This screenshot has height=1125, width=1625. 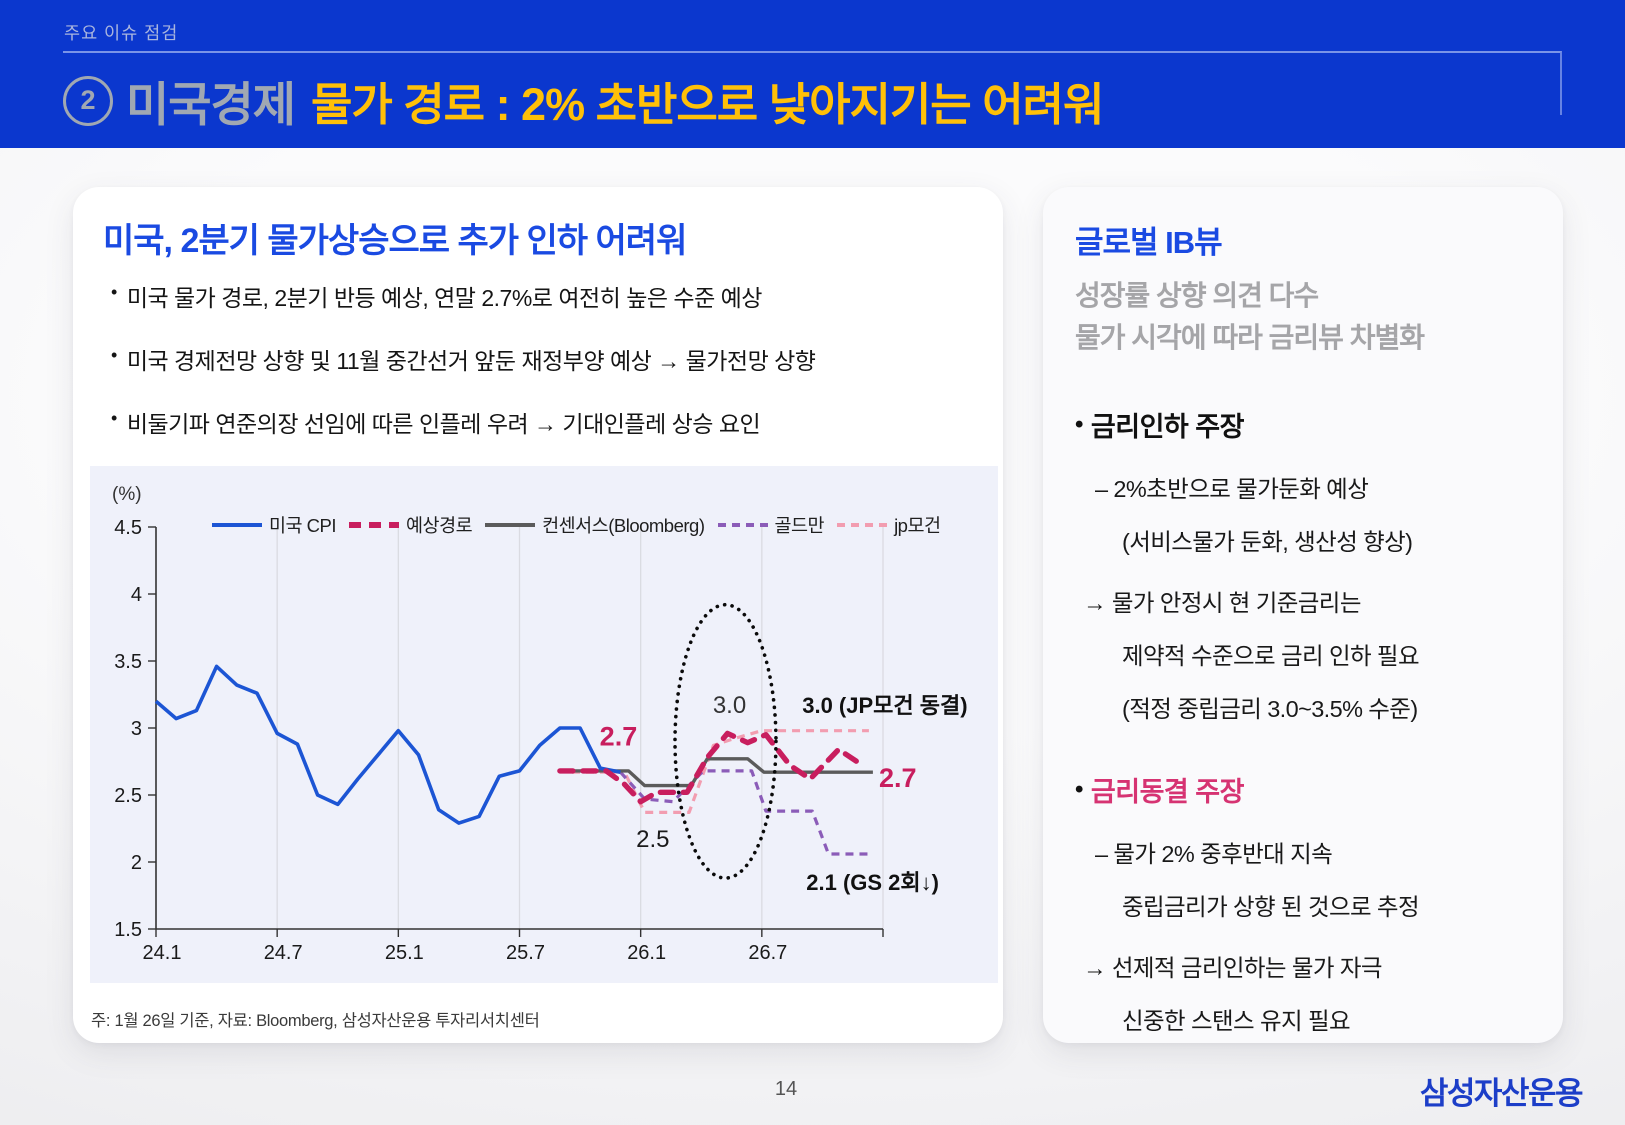 What do you see at coordinates (211, 104) in the screenshot?
I see `page-title-category: 미국경제` at bounding box center [211, 104].